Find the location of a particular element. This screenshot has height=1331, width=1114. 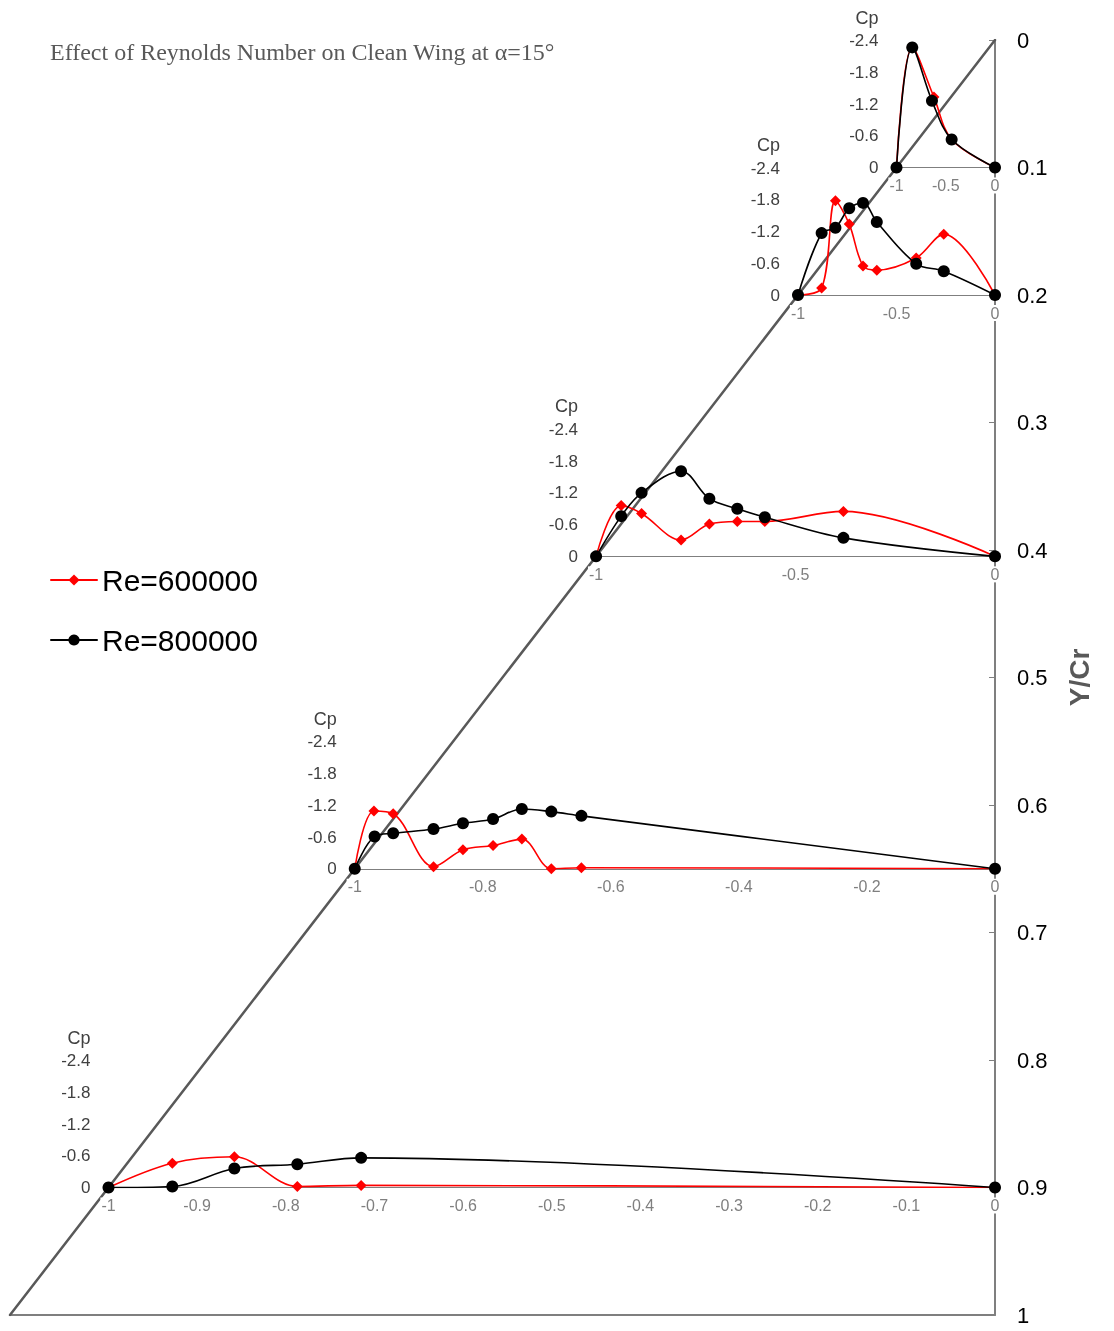

y-tick-label: 0.4 is located at coordinates (1032, 550).